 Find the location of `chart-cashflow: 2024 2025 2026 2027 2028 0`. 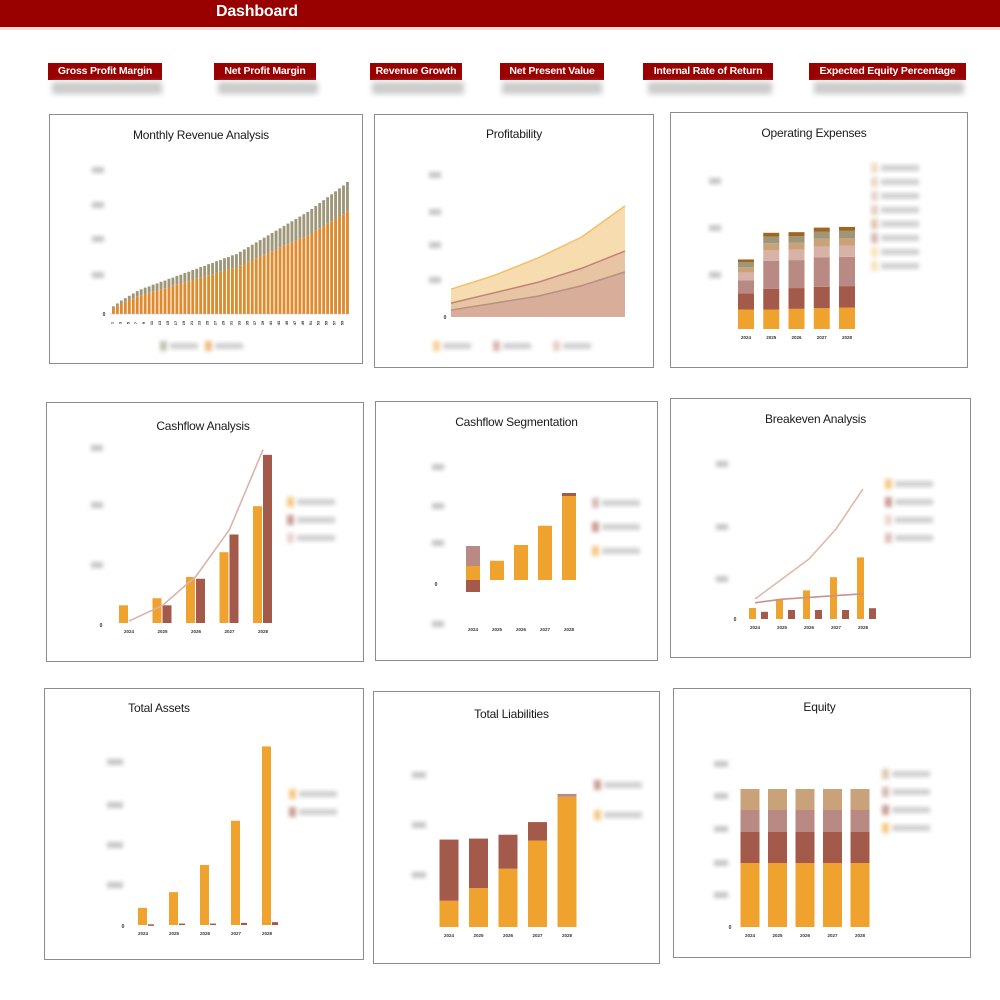

chart-cashflow: 2024 2025 2026 2027 2028 0 is located at coordinates (213, 539).